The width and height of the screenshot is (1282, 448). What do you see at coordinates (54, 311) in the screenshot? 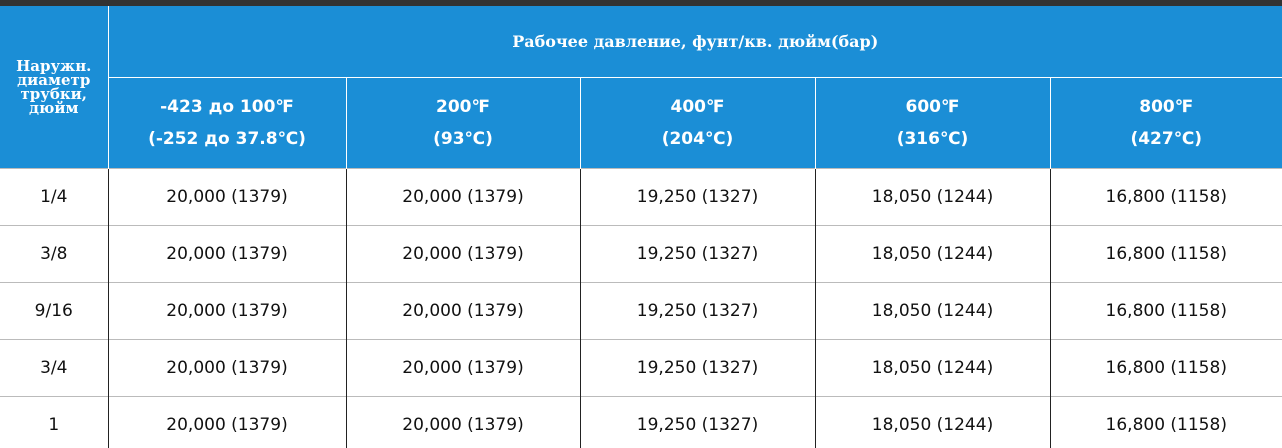
I see `tube-size: 9/16` at bounding box center [54, 311].